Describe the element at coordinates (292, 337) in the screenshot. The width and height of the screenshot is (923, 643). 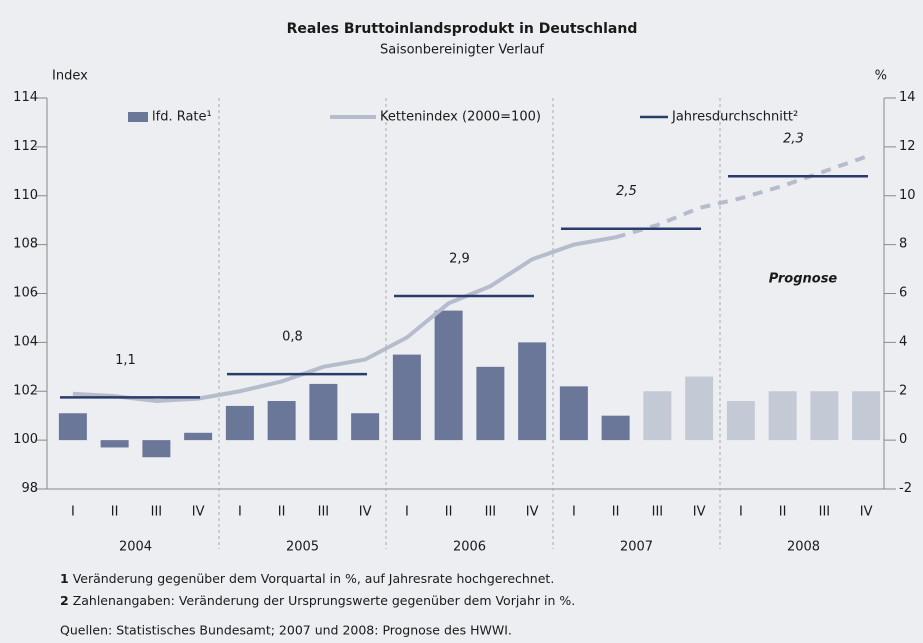
I see `value-label: 0,8` at that location.